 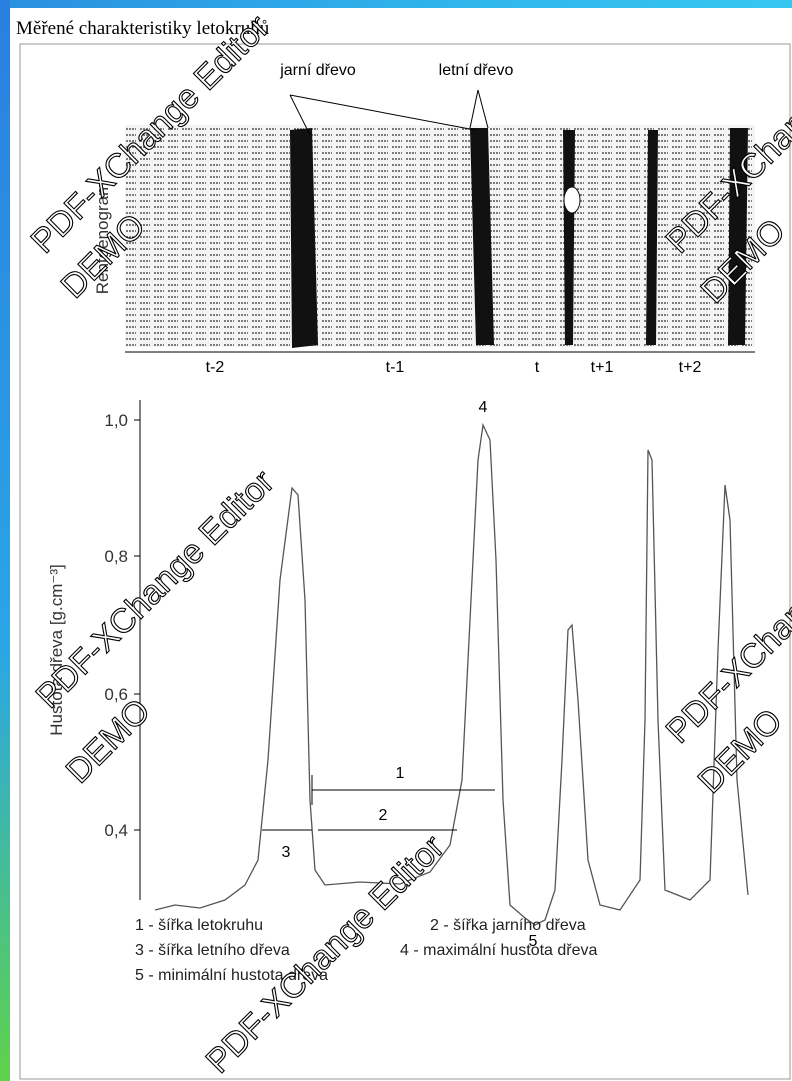 I want to click on marker-label: 4, so click(x=483, y=407).